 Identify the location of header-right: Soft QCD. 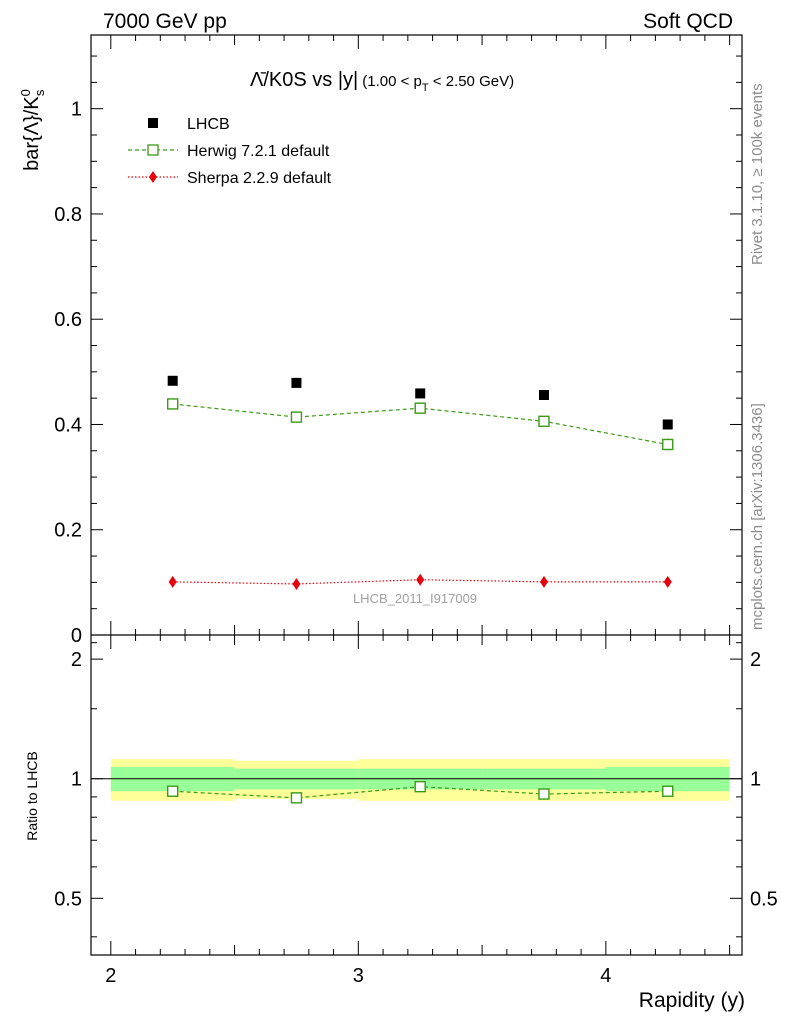
(688, 21).